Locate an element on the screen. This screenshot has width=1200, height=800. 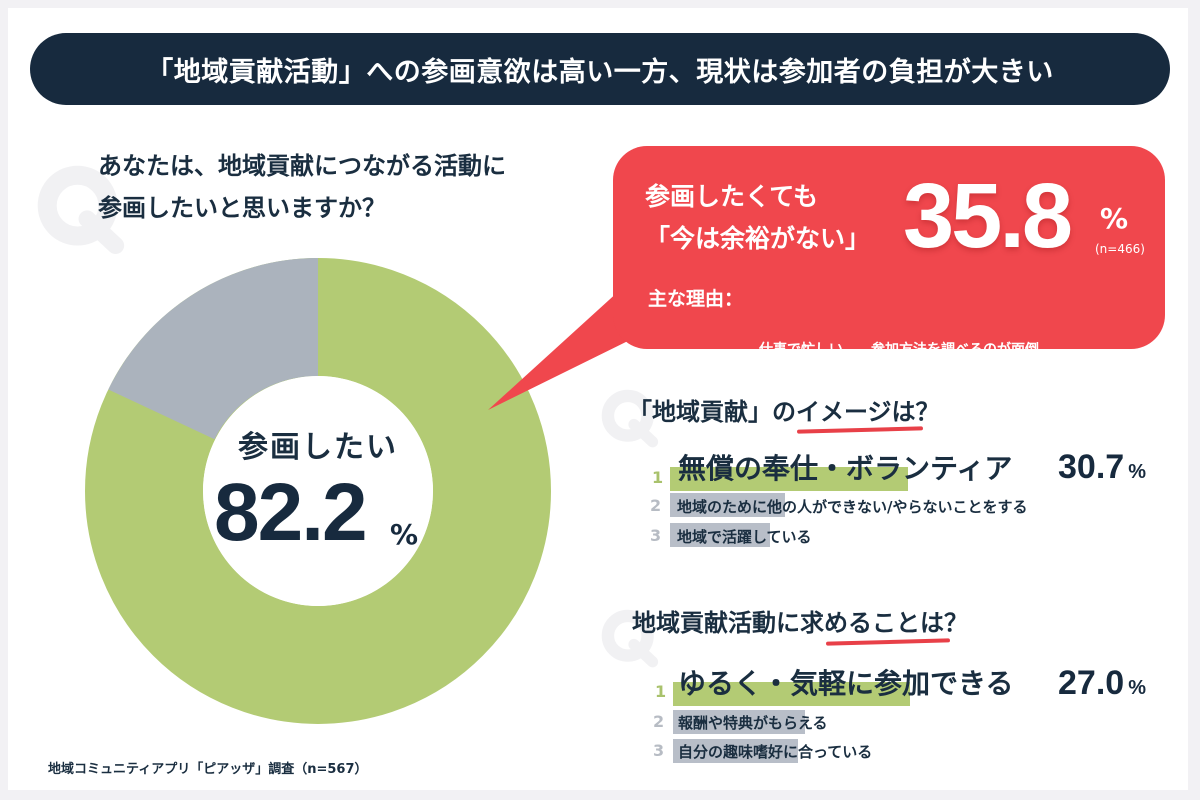
main-question-line1: あなたは、地域貢献につながる活動に is located at coordinates (302, 166).